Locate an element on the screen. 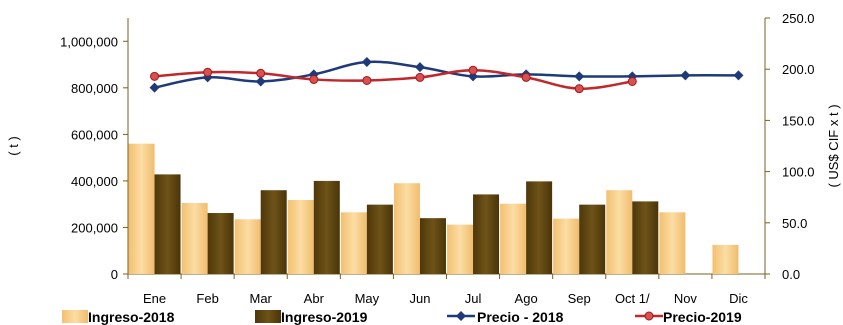 The image size is (843, 325). y2-tick-label: 0.0 is located at coordinates (791, 274).